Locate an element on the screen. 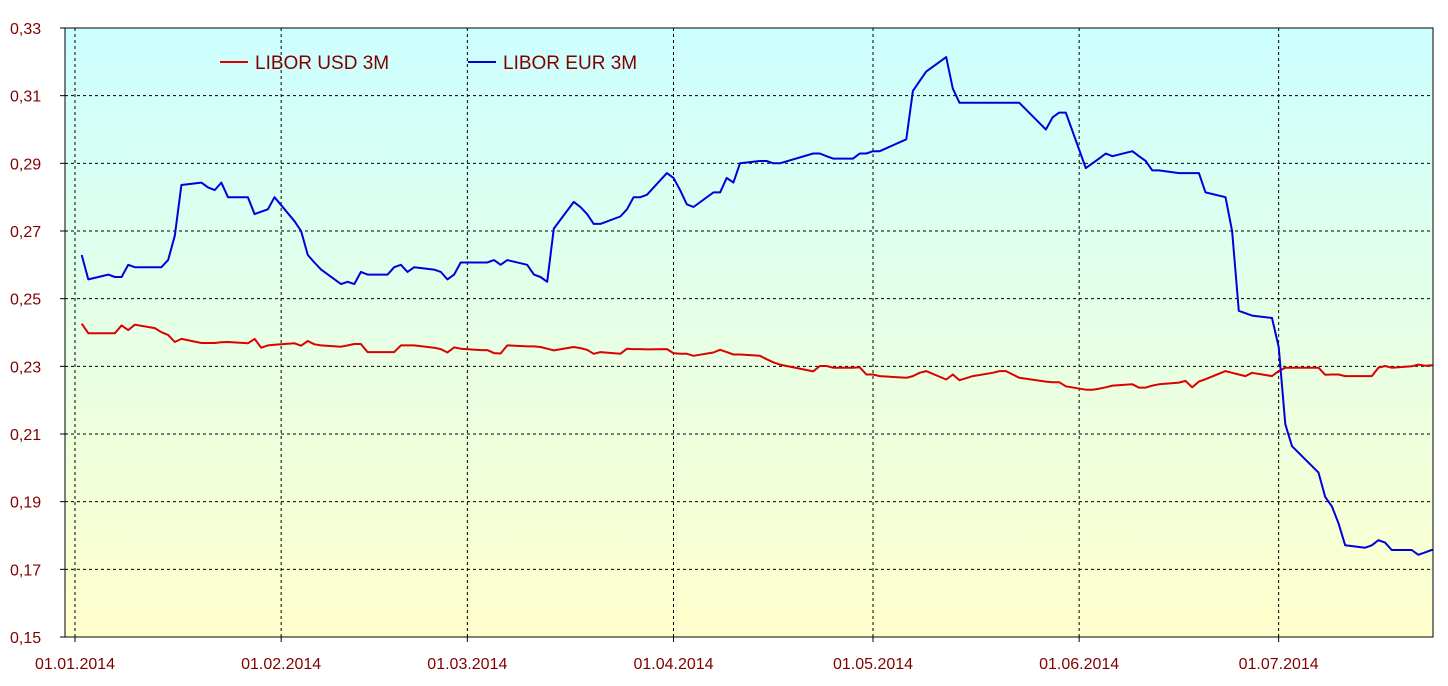 The width and height of the screenshot is (1448, 686). x-tick-label: 01.06.2014 is located at coordinates (1079, 664).